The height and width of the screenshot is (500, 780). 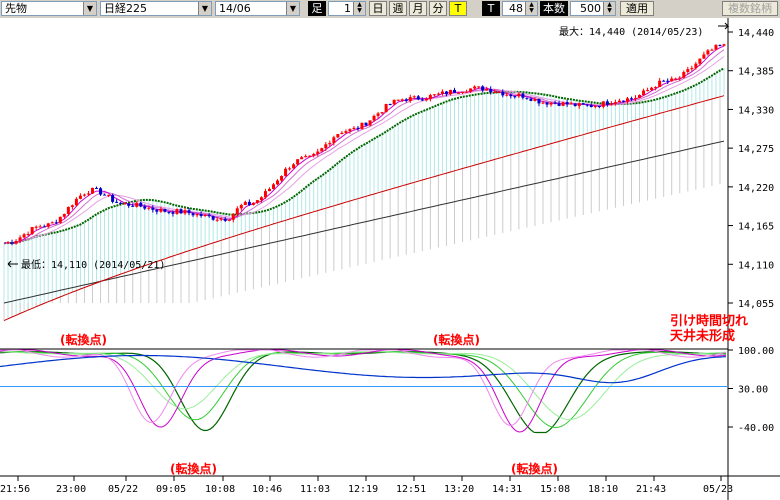 I want to click on max-label: 最大：14,440 (2014/05/23), so click(x=631, y=31).